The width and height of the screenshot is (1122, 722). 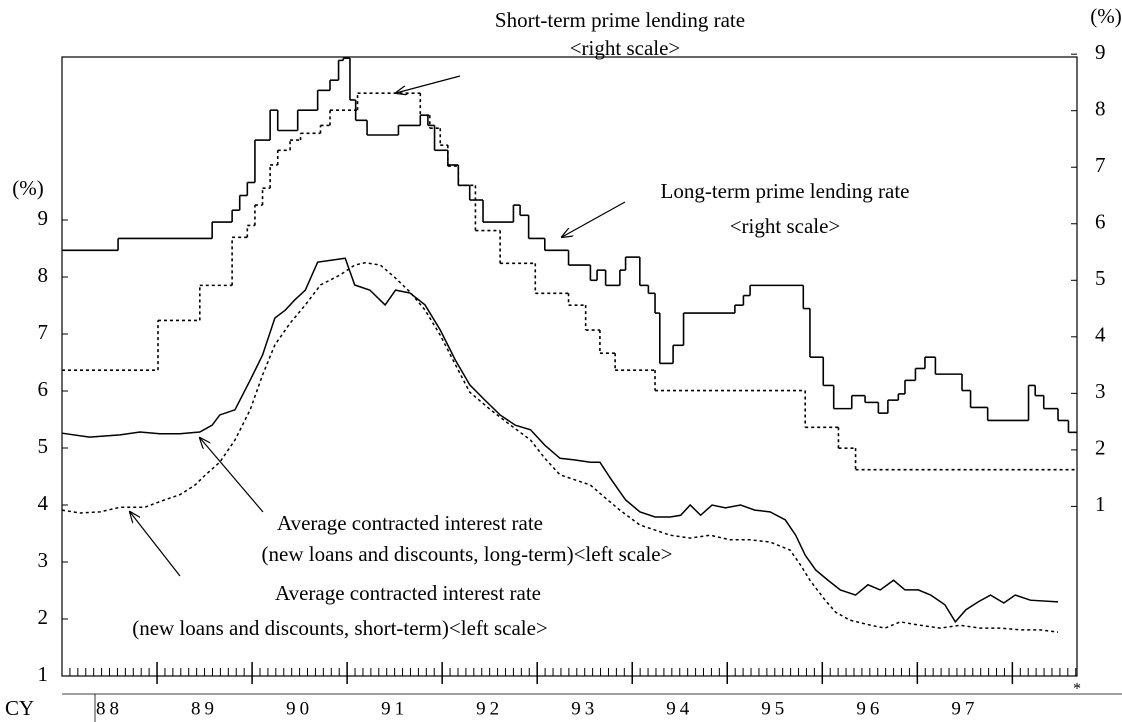 What do you see at coordinates (1100, 335) in the screenshot?
I see `y2-tick-label: 4` at bounding box center [1100, 335].